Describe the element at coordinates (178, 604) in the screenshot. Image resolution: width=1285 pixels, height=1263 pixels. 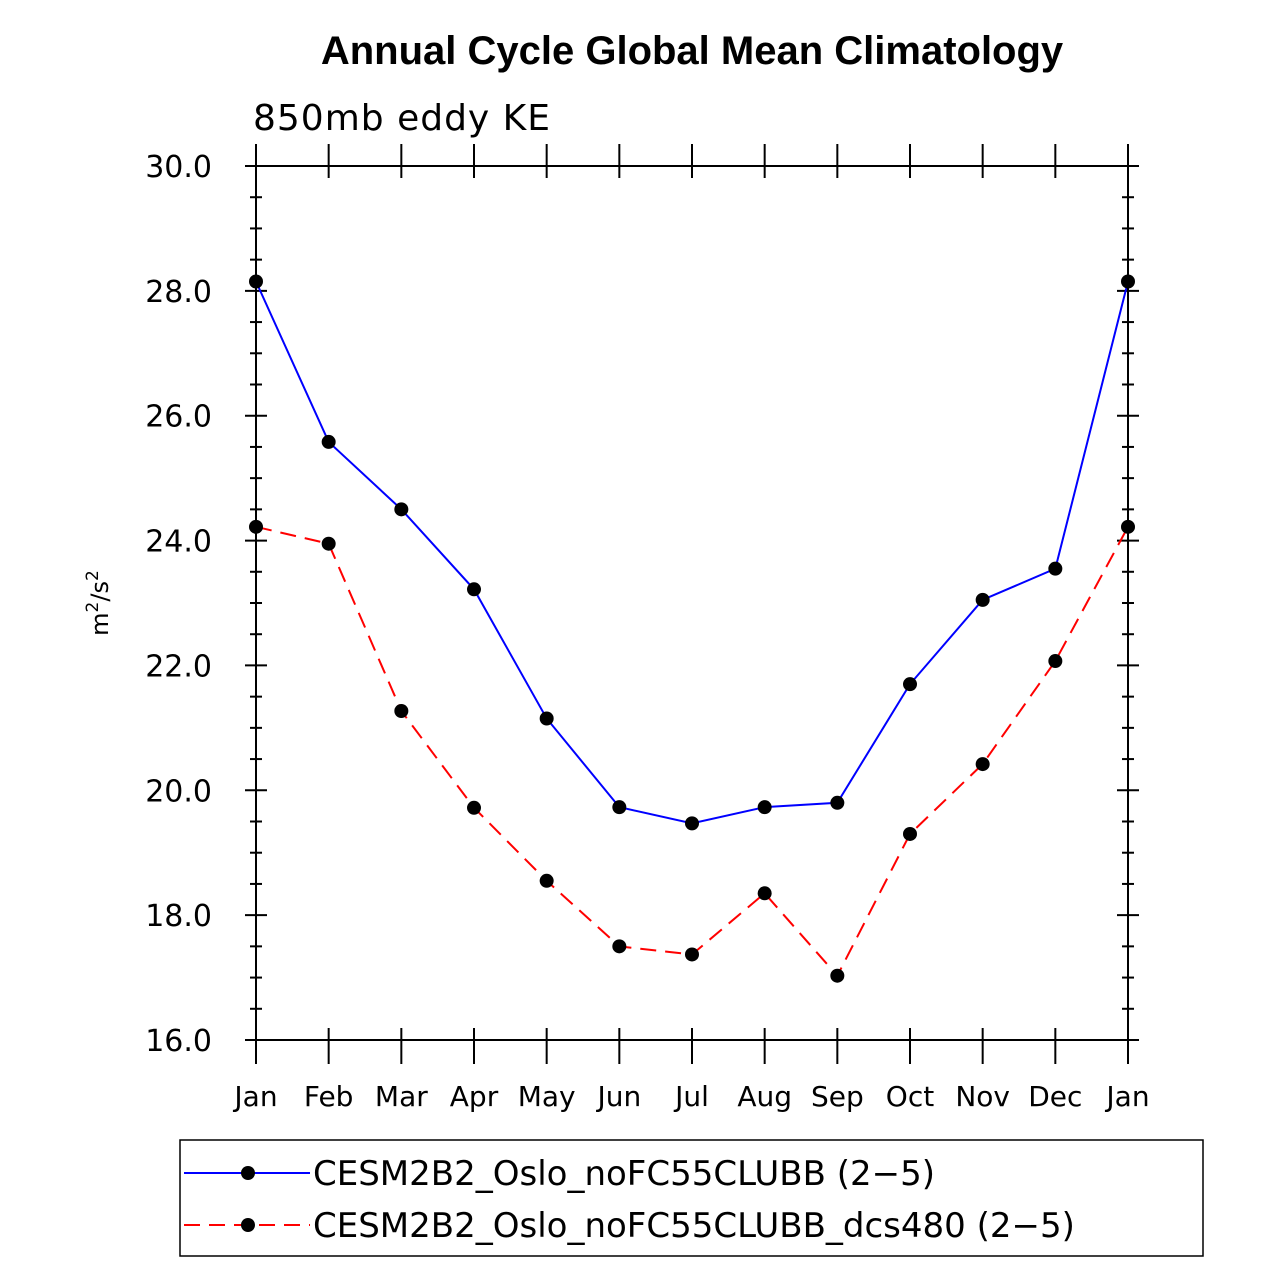
I see `y-tick-labels: 16.0 18.0 20.0 22.0 24.0 26.0 28.0 30.0` at that location.